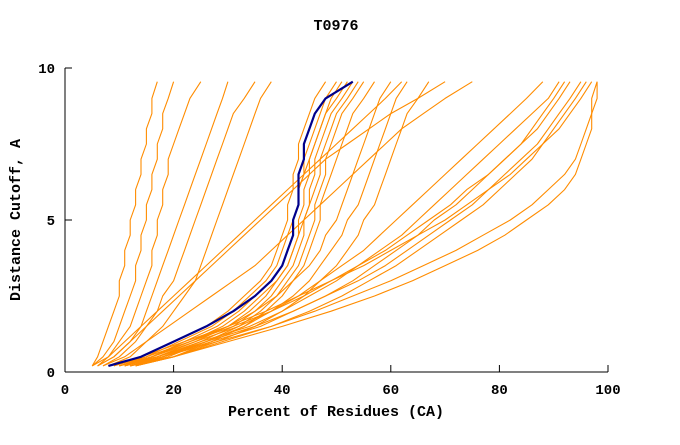  Describe the element at coordinates (46, 70) in the screenshot. I see `y-tick-label: 10` at that location.